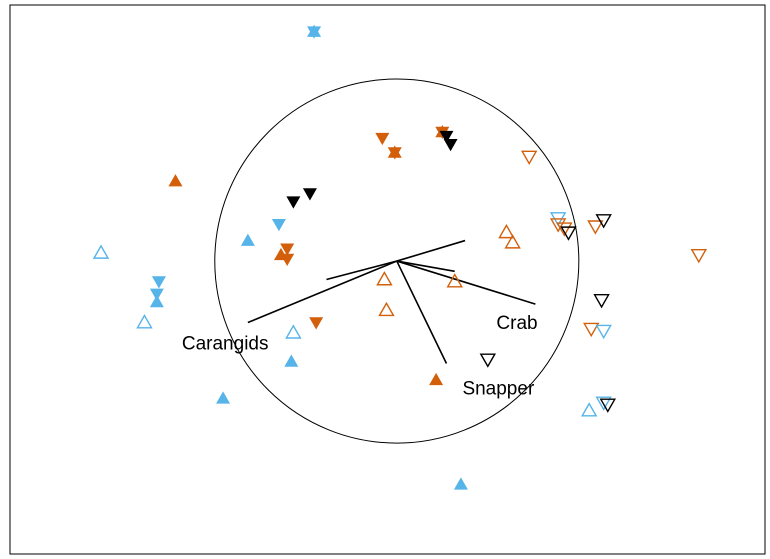  Describe the element at coordinates (498, 388) in the screenshot. I see `vector-label: Snapper` at that location.